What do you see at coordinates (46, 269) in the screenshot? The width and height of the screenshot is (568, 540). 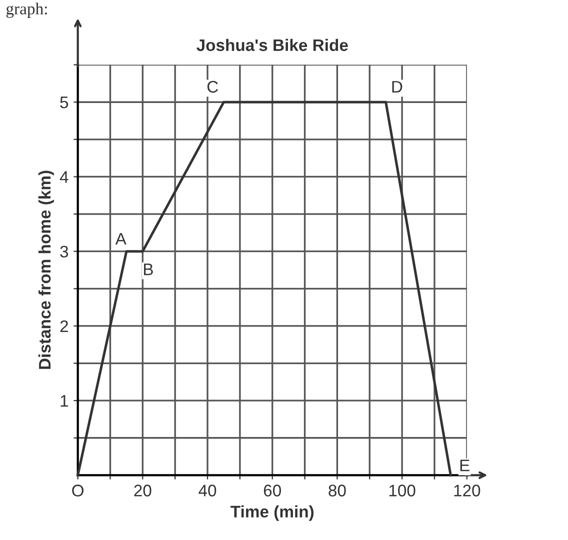 I see `y-axis-title: Distance from home (km)` at bounding box center [46, 269].